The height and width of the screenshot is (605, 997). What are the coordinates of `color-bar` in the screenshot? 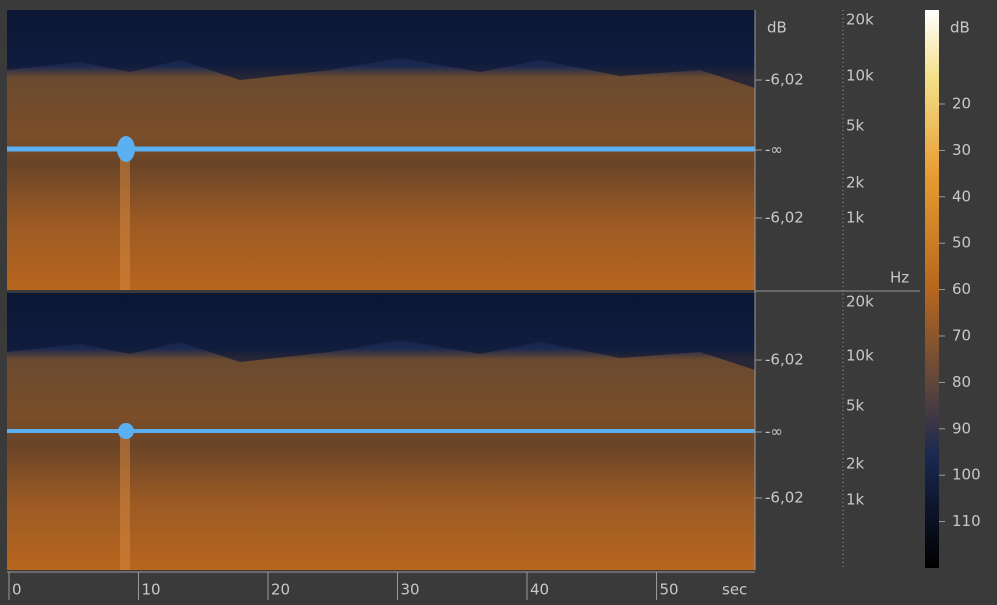 It's located at (932, 289).